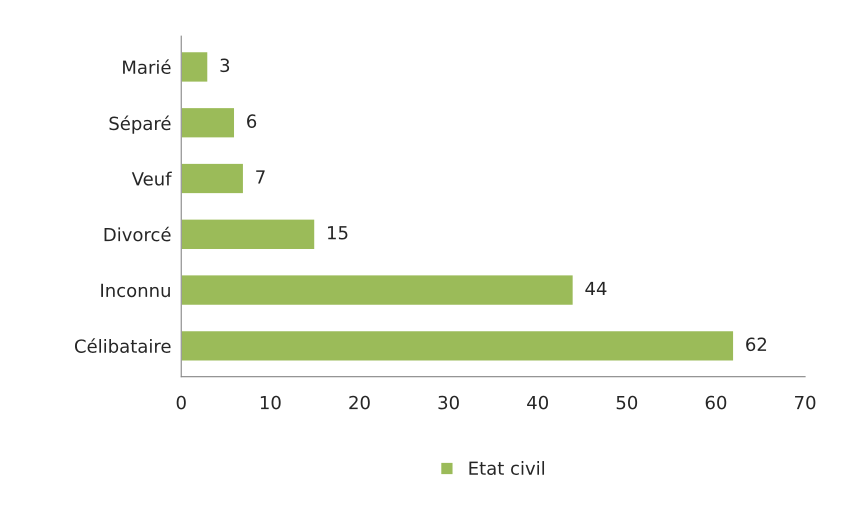  What do you see at coordinates (595, 289) in the screenshot?
I see `data-label: 44` at bounding box center [595, 289].